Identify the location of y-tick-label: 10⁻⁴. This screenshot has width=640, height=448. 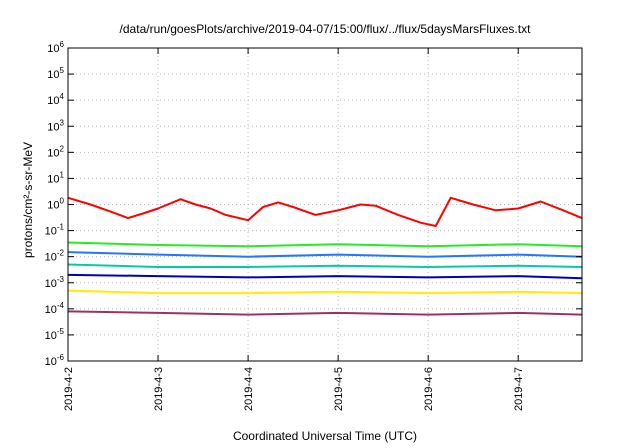
(55, 308).